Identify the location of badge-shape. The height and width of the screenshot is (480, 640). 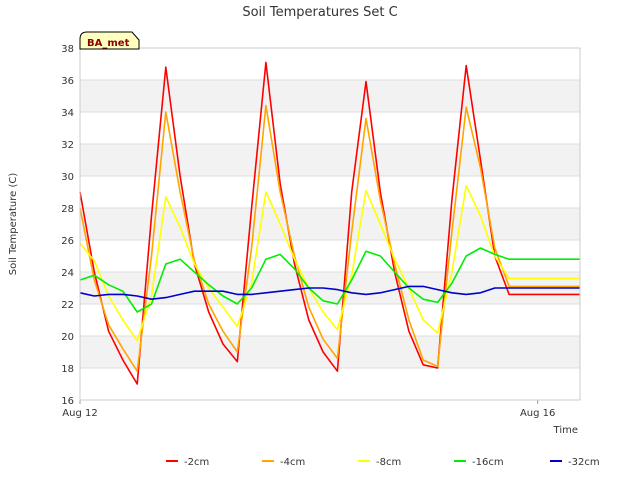
(109, 40).